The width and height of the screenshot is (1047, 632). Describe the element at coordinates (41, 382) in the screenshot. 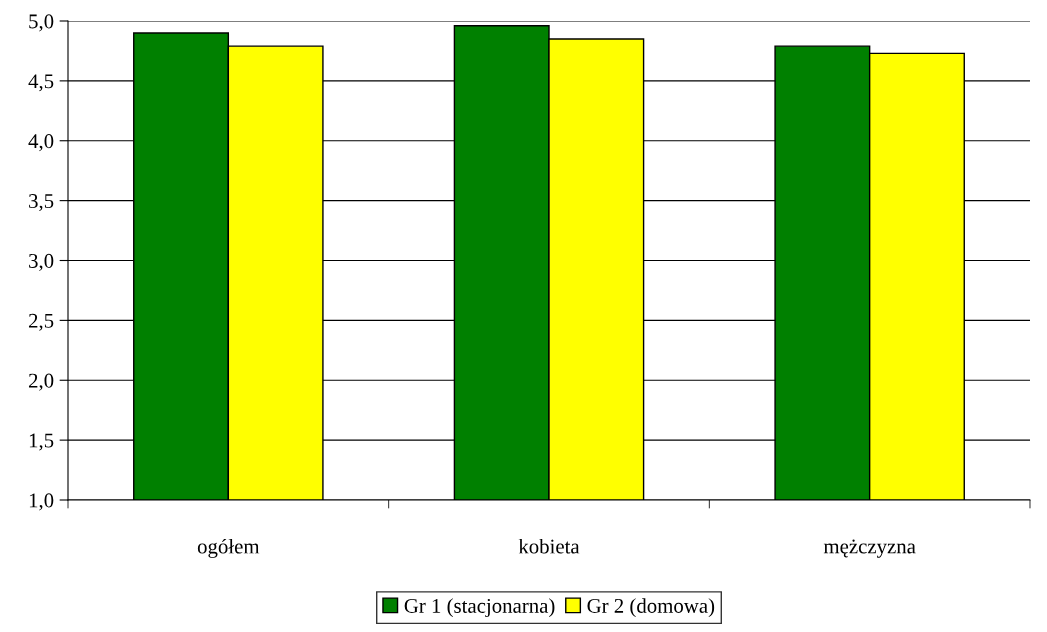

I see `y-tick-label: 2,0` at that location.